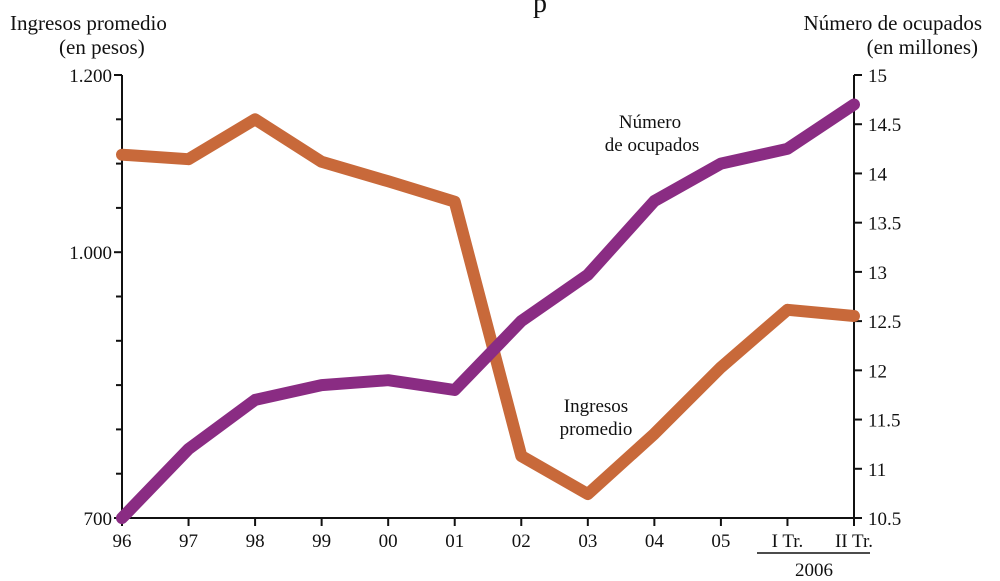  Describe the element at coordinates (884, 224) in the screenshot. I see `right-tick-label: 13.5` at that location.